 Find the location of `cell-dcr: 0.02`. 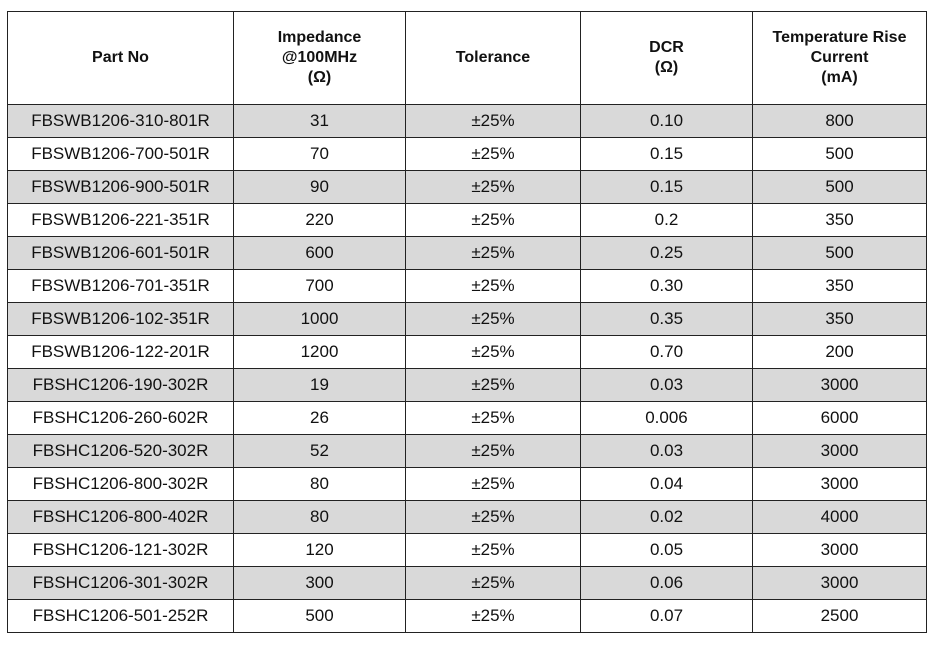

cell-dcr: 0.02 is located at coordinates (666, 517).